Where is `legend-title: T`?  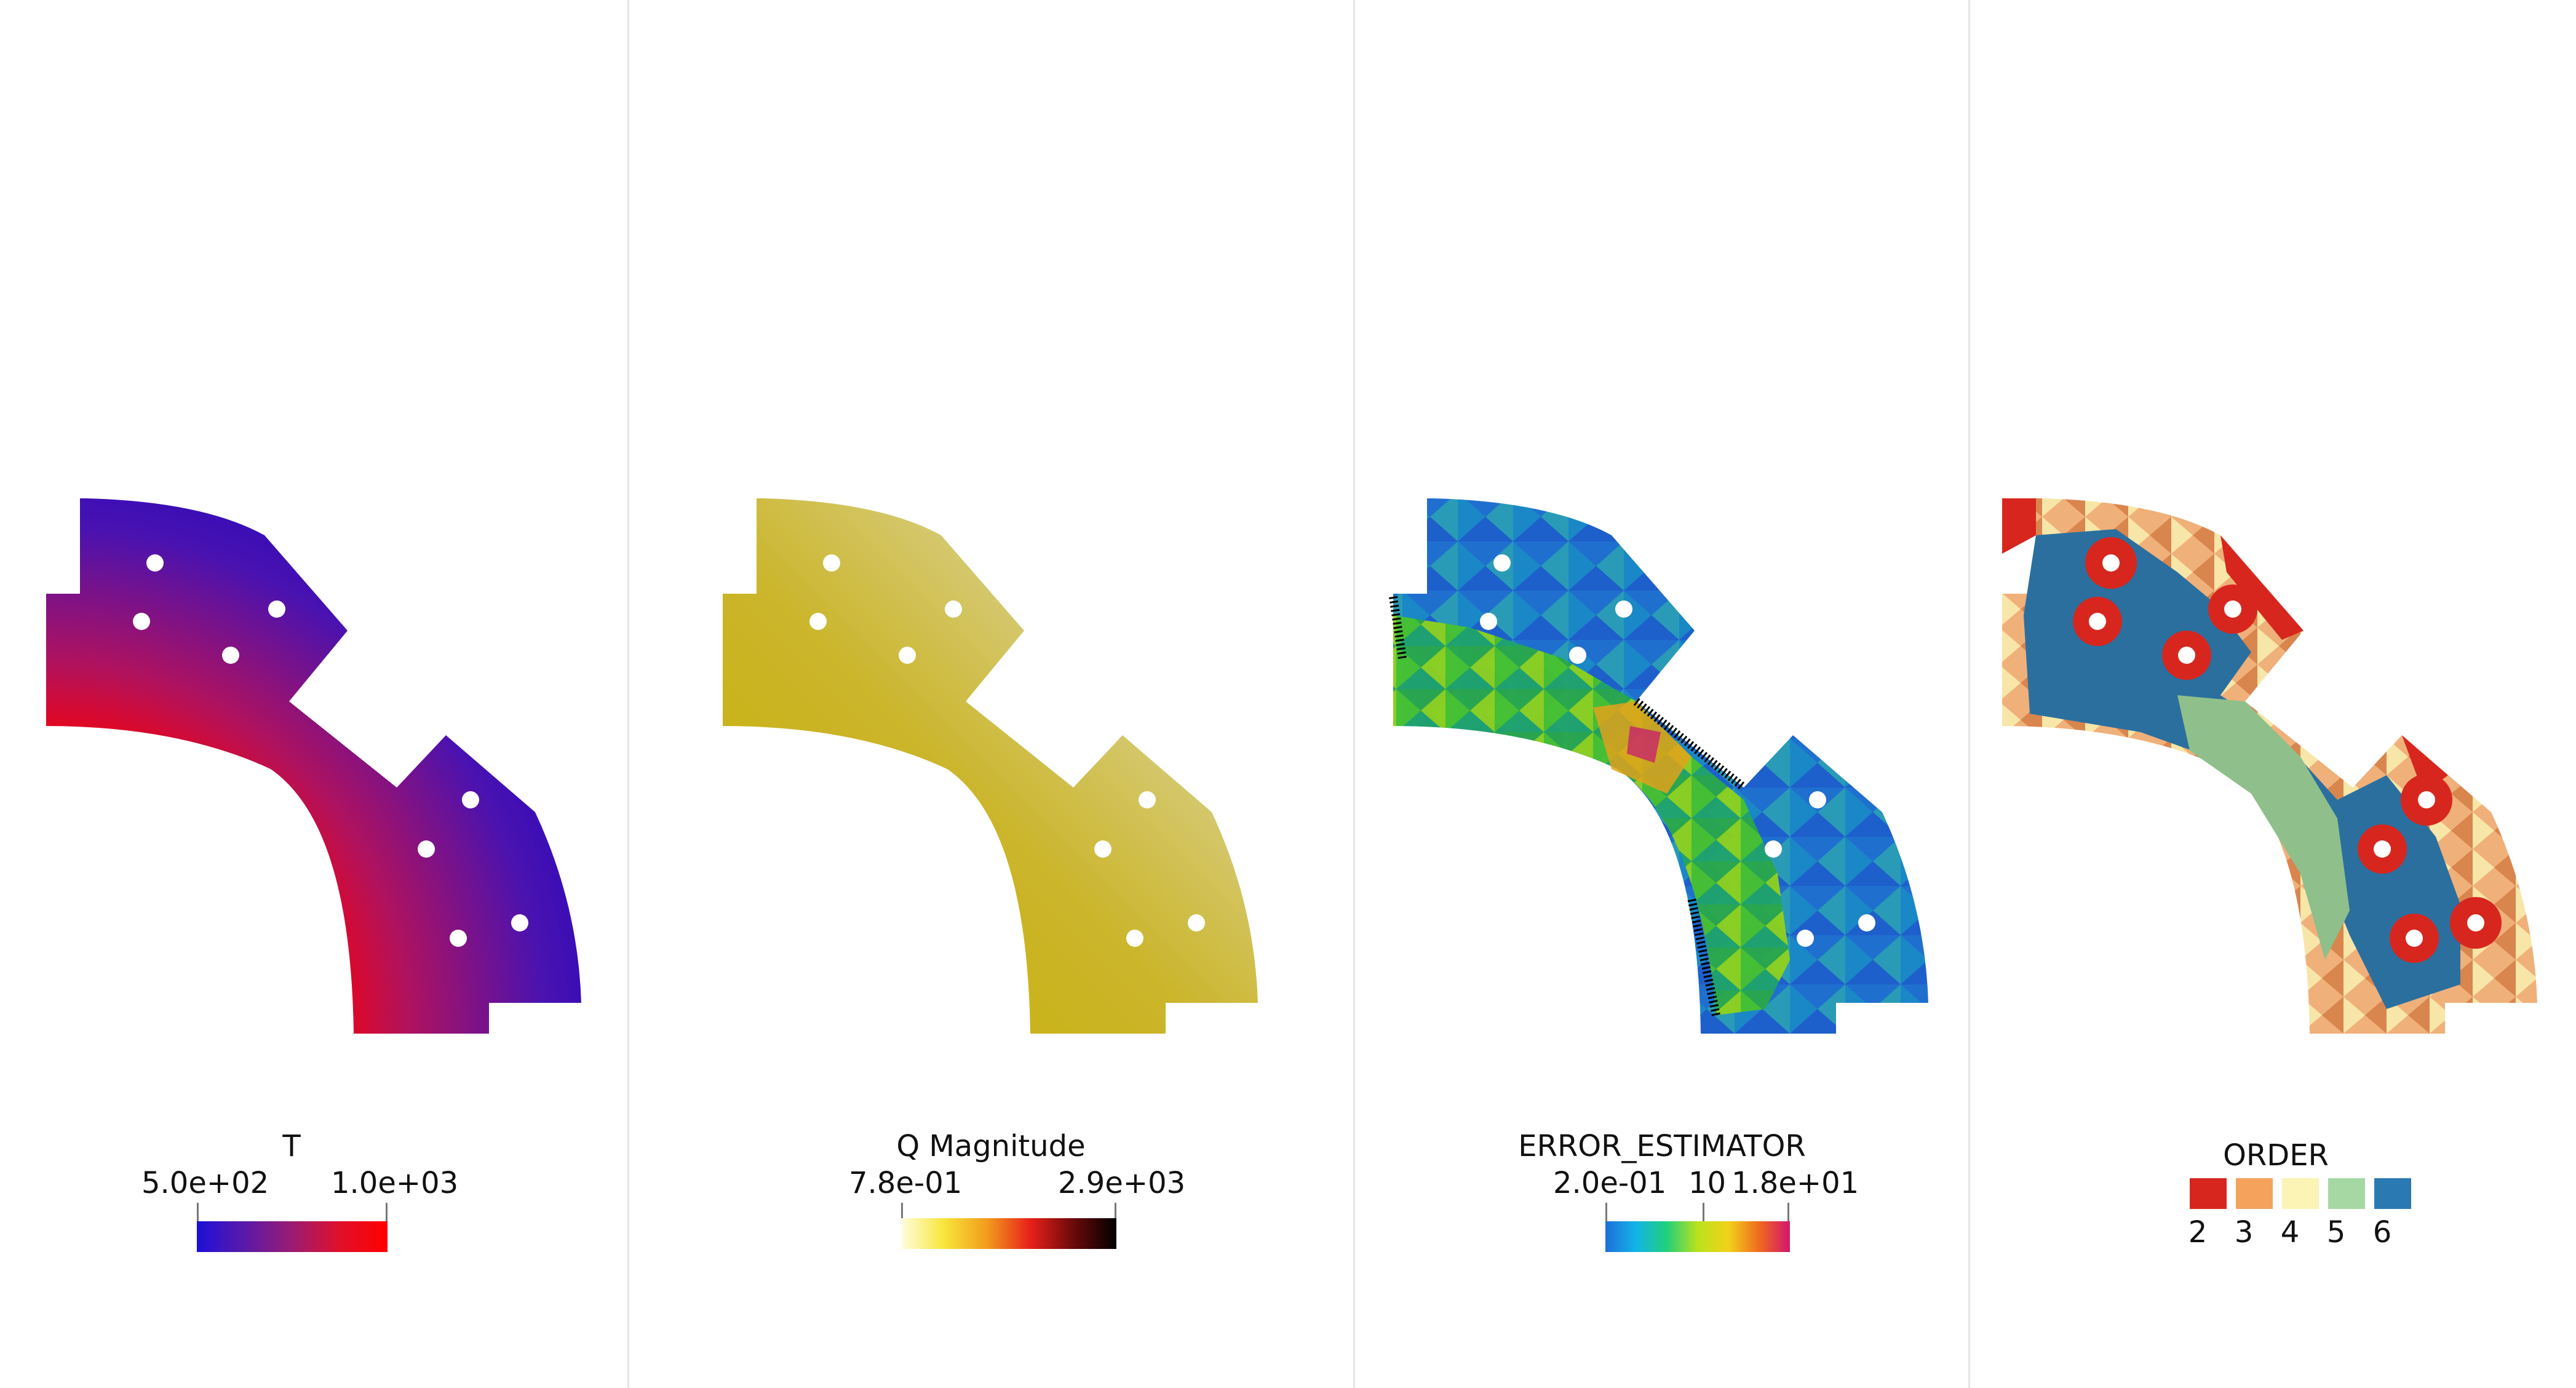
legend-title: T is located at coordinates (291, 1146).